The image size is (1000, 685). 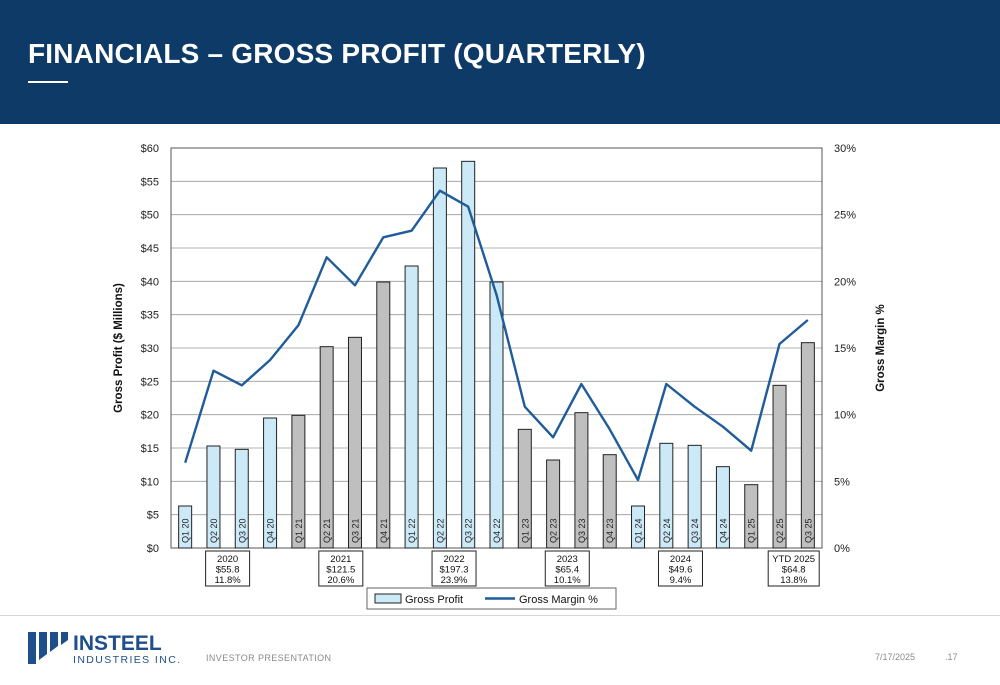 I want to click on bar-category-label: Q4 21, so click(x=384, y=530).